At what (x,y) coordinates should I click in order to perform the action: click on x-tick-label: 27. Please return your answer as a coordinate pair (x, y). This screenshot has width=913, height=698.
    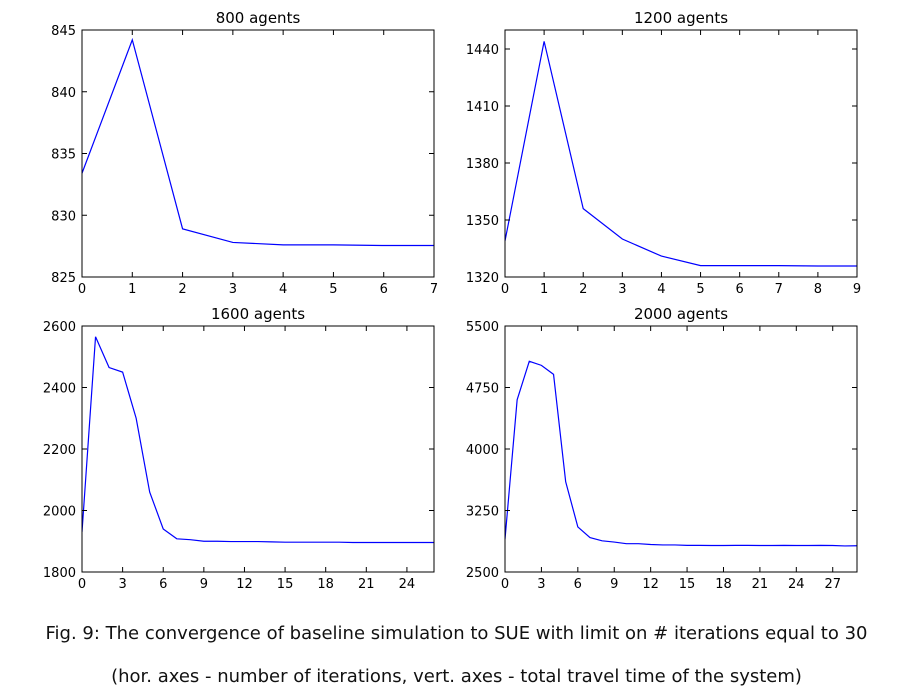
    Looking at the image, I should click on (832, 584).